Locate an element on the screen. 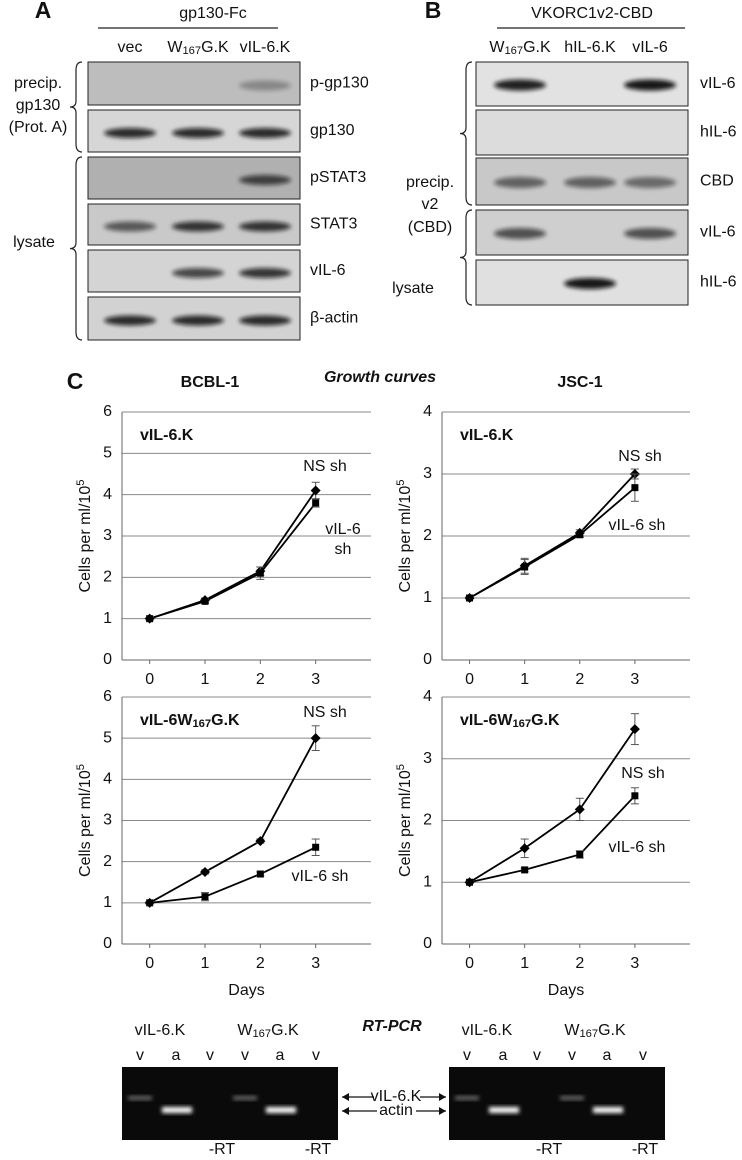  chart-label: vIL-6.K is located at coordinates (487, 435).